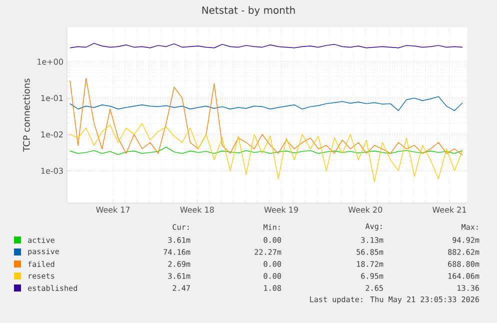  What do you see at coordinates (26, 115) in the screenshot?
I see `y-axis-title: TCP connections` at bounding box center [26, 115].